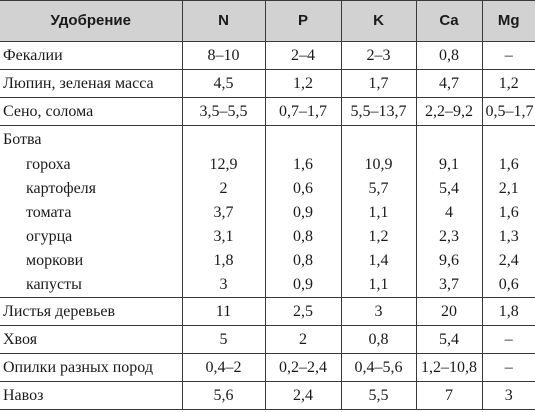  I want to click on value-p: 2, so click(302, 339).